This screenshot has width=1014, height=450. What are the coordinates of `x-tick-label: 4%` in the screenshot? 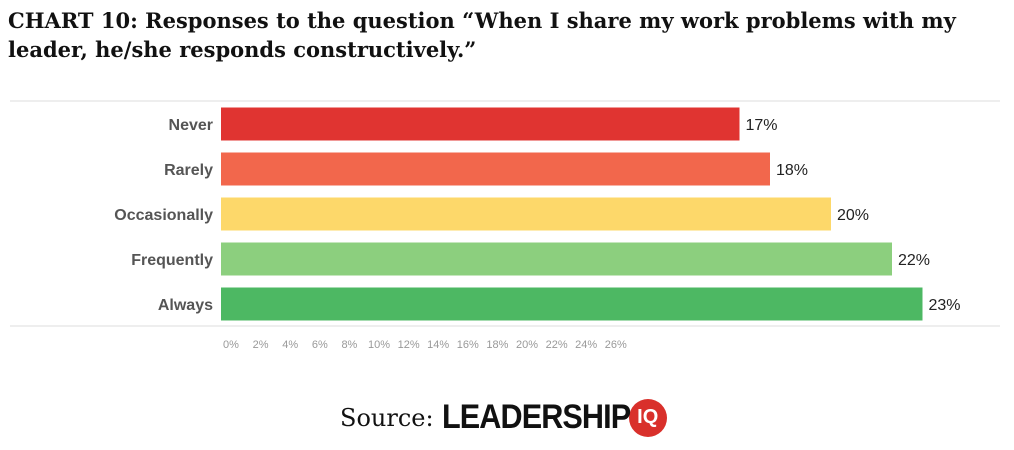 It's located at (290, 345).